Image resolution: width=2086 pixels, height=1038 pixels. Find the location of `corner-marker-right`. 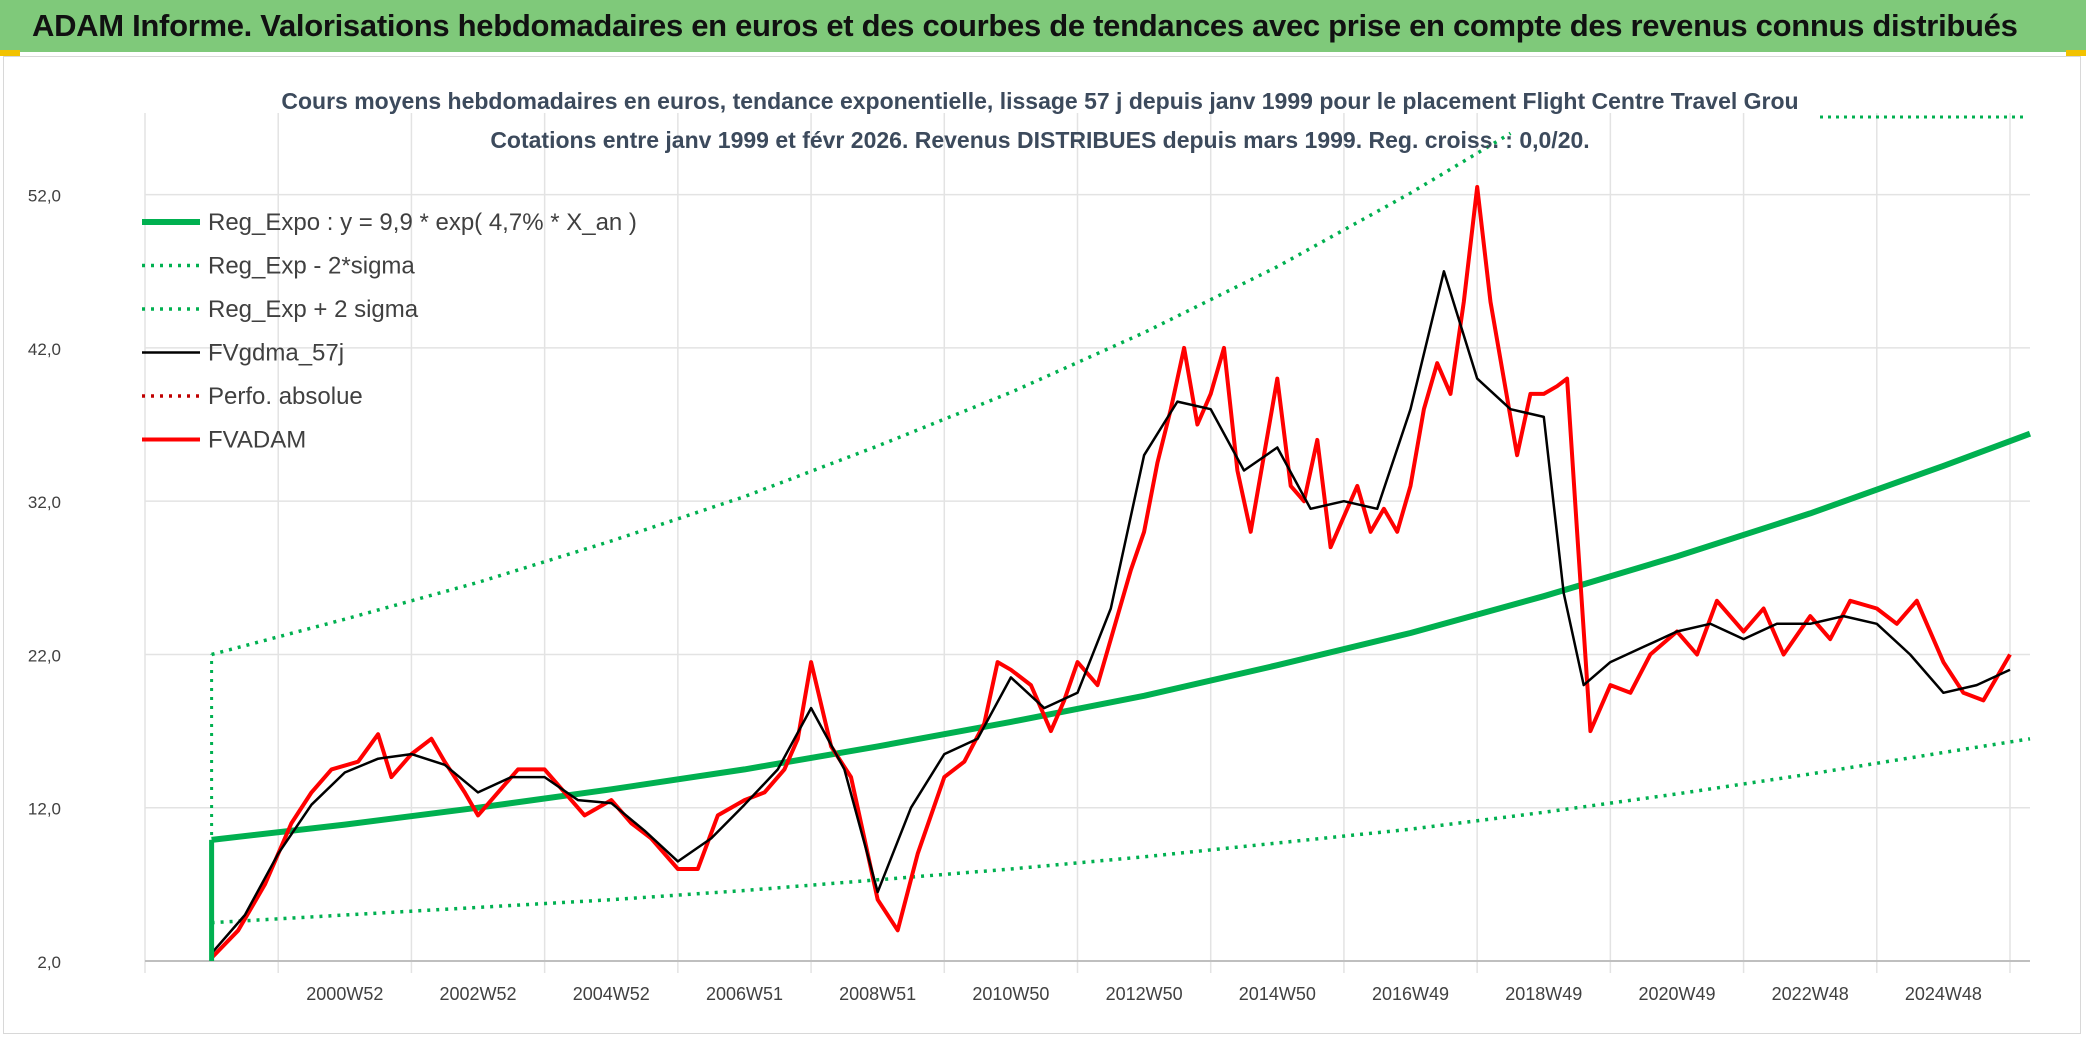

corner-marker-right is located at coordinates (2076, 53).